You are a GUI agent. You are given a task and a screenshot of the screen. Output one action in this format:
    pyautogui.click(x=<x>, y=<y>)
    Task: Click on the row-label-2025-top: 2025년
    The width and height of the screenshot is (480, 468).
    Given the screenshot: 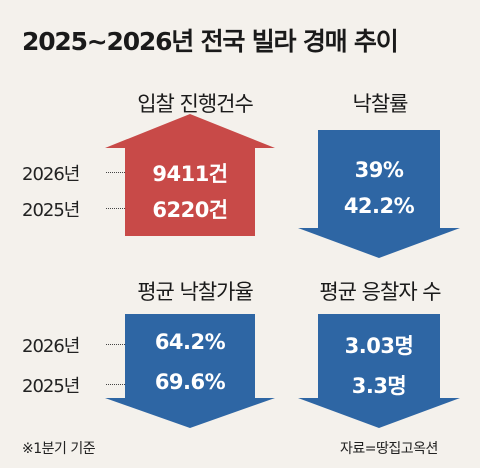 What is the action you would take?
    pyautogui.click(x=51, y=210)
    